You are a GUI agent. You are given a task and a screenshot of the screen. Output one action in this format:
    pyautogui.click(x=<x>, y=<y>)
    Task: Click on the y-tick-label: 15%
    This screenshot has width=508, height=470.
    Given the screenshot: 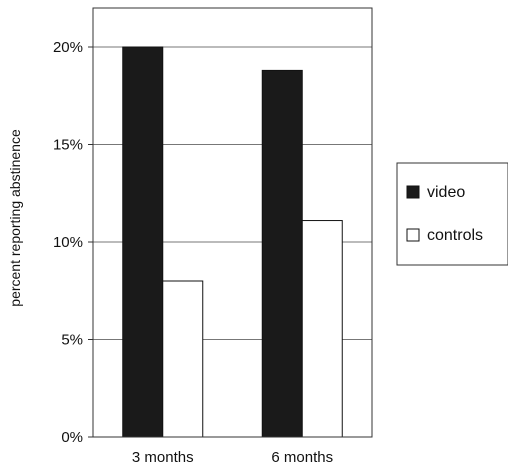 What is the action you would take?
    pyautogui.click(x=68, y=145)
    